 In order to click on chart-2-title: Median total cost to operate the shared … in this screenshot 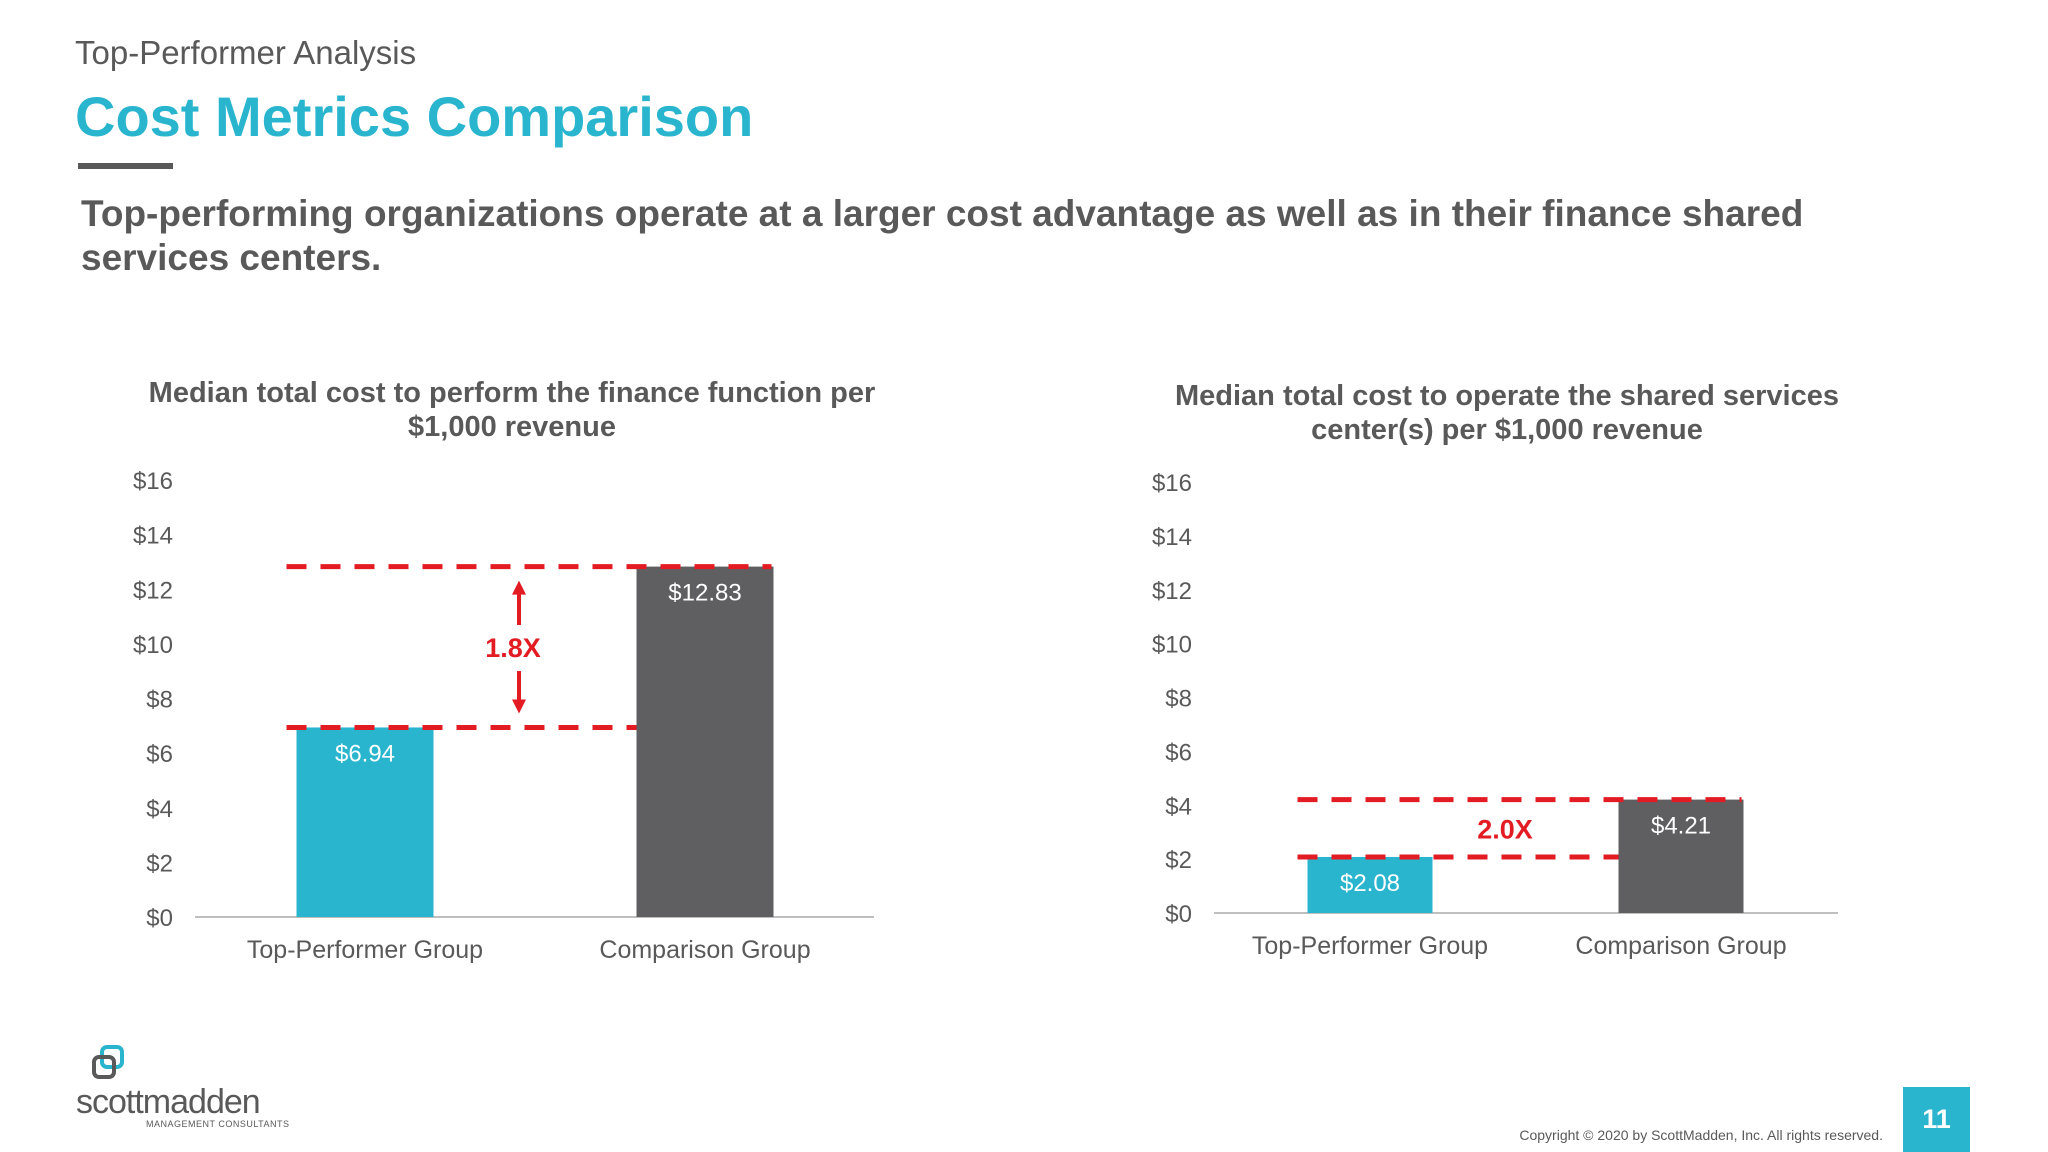, I will do `click(1507, 413)`.